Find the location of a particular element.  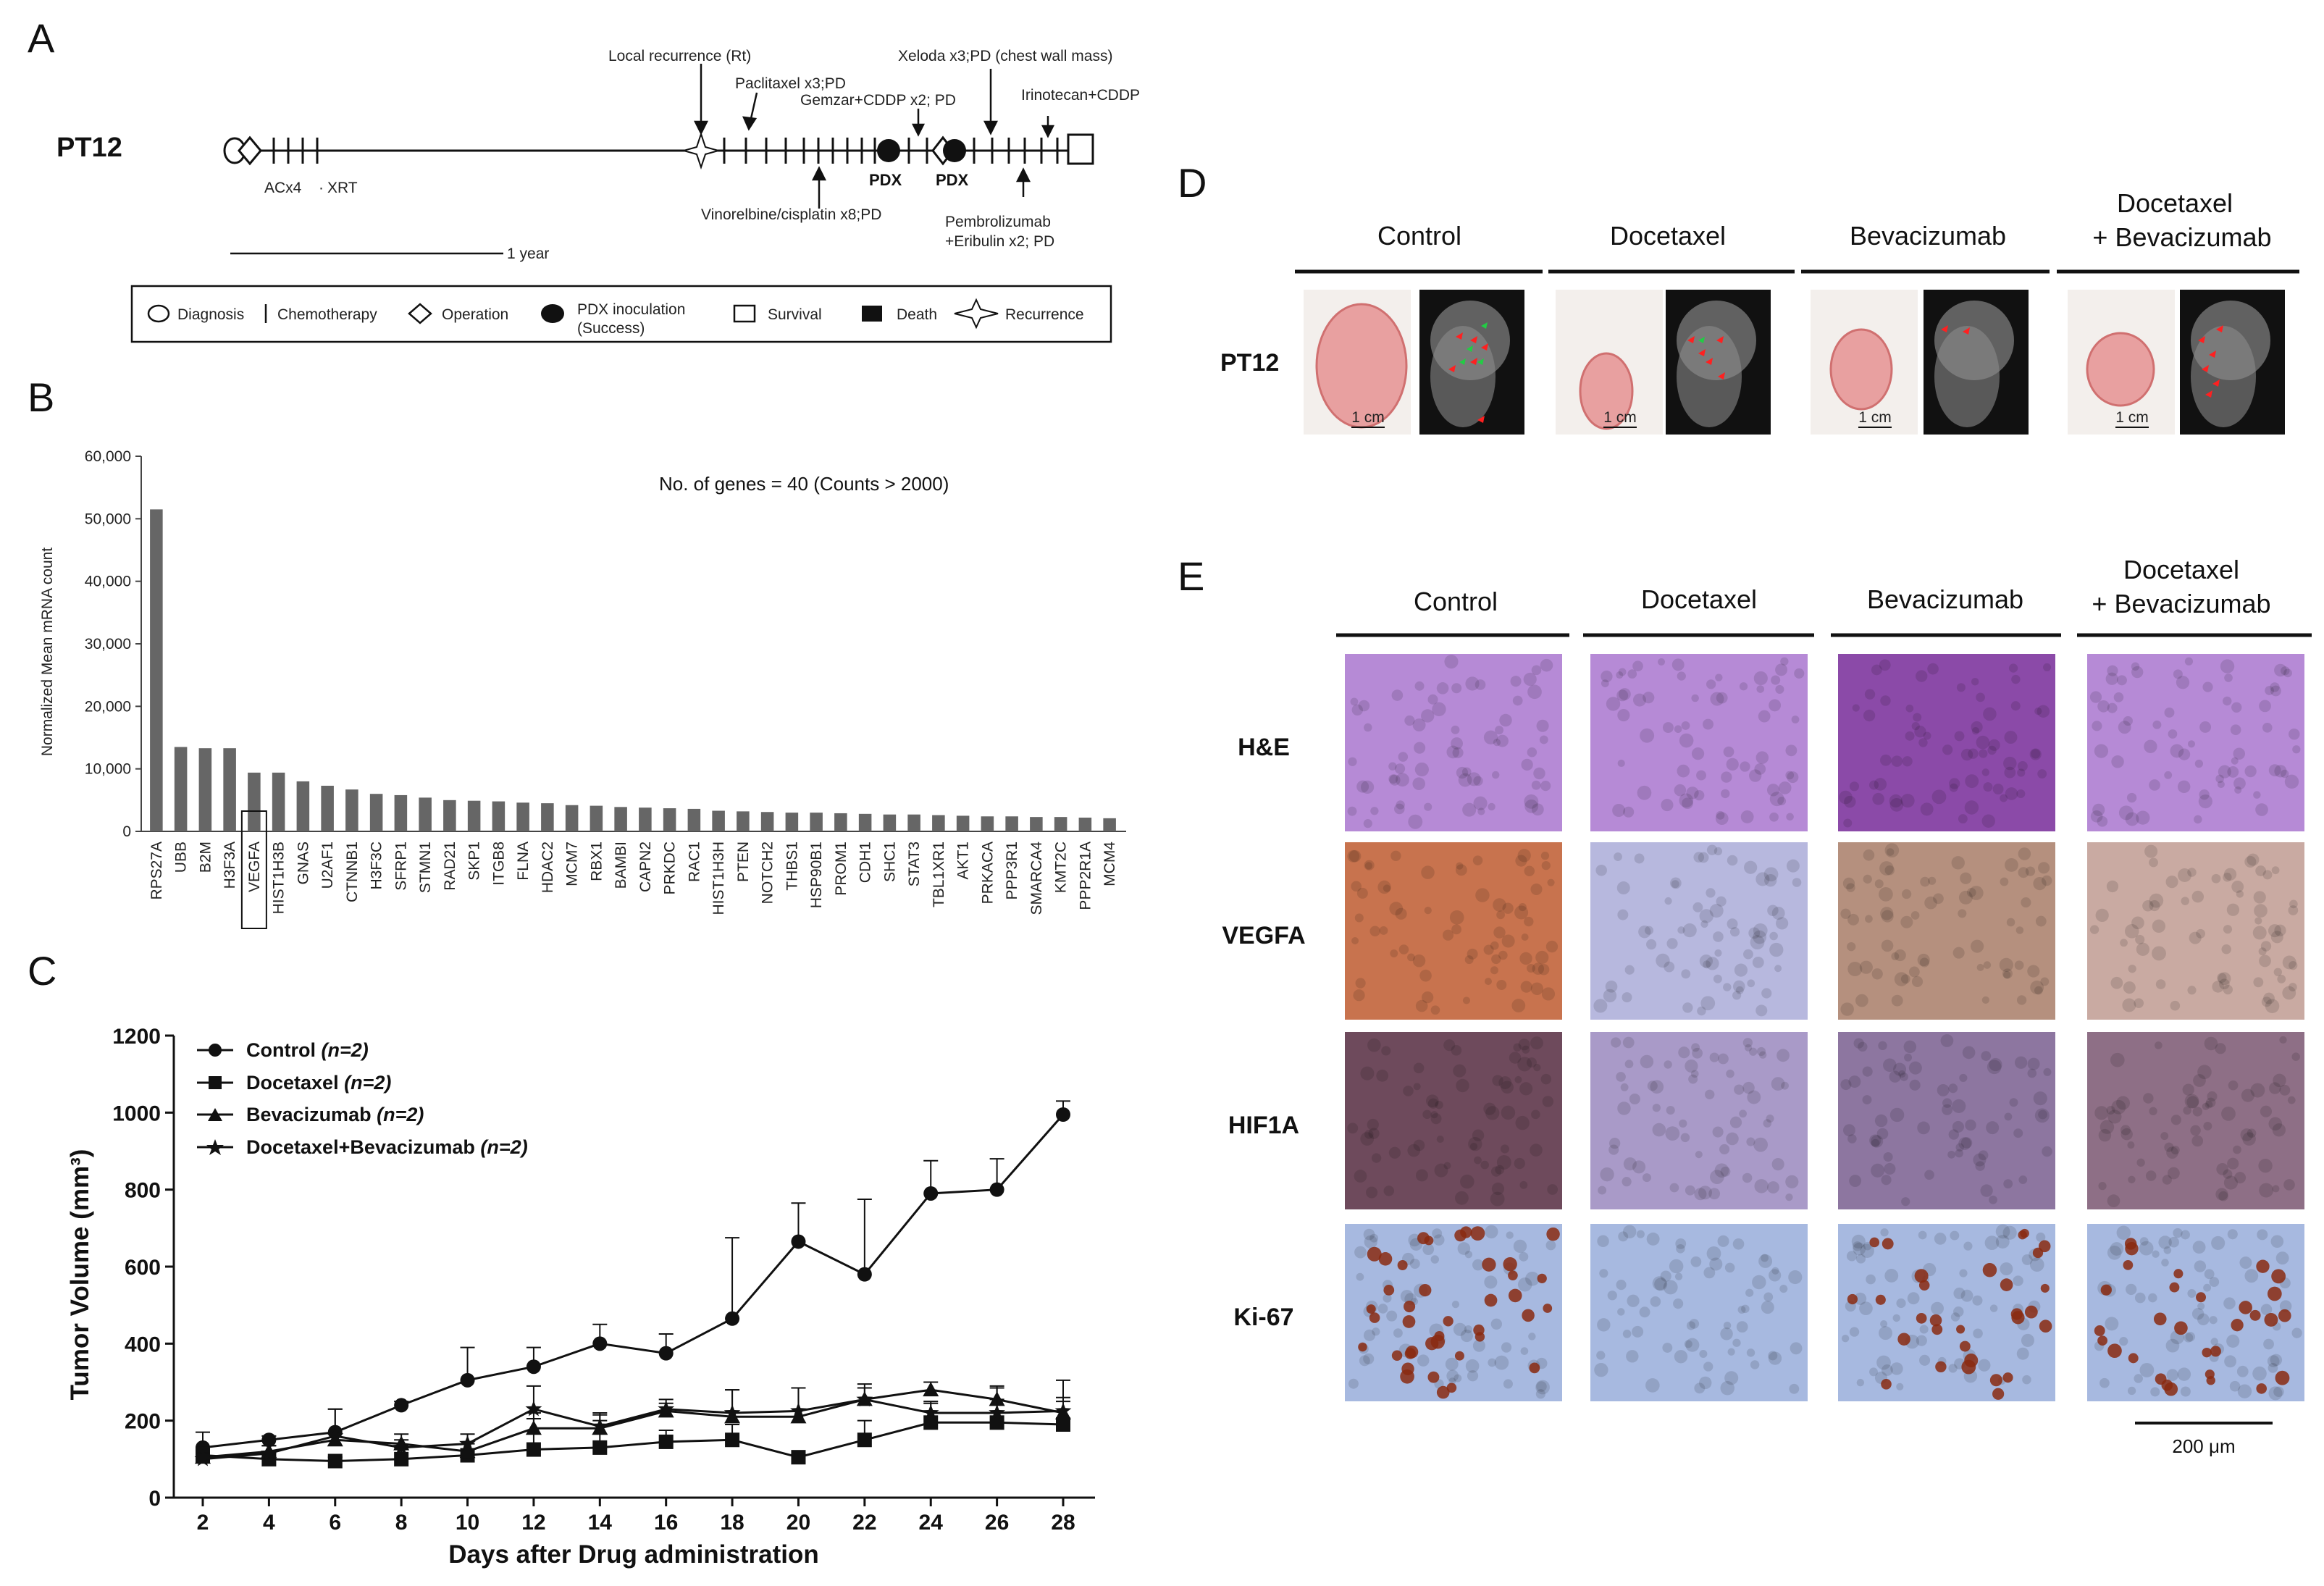

legend-bevacizumab: Bevacizumab (n=2) is located at coordinates (335, 1114).